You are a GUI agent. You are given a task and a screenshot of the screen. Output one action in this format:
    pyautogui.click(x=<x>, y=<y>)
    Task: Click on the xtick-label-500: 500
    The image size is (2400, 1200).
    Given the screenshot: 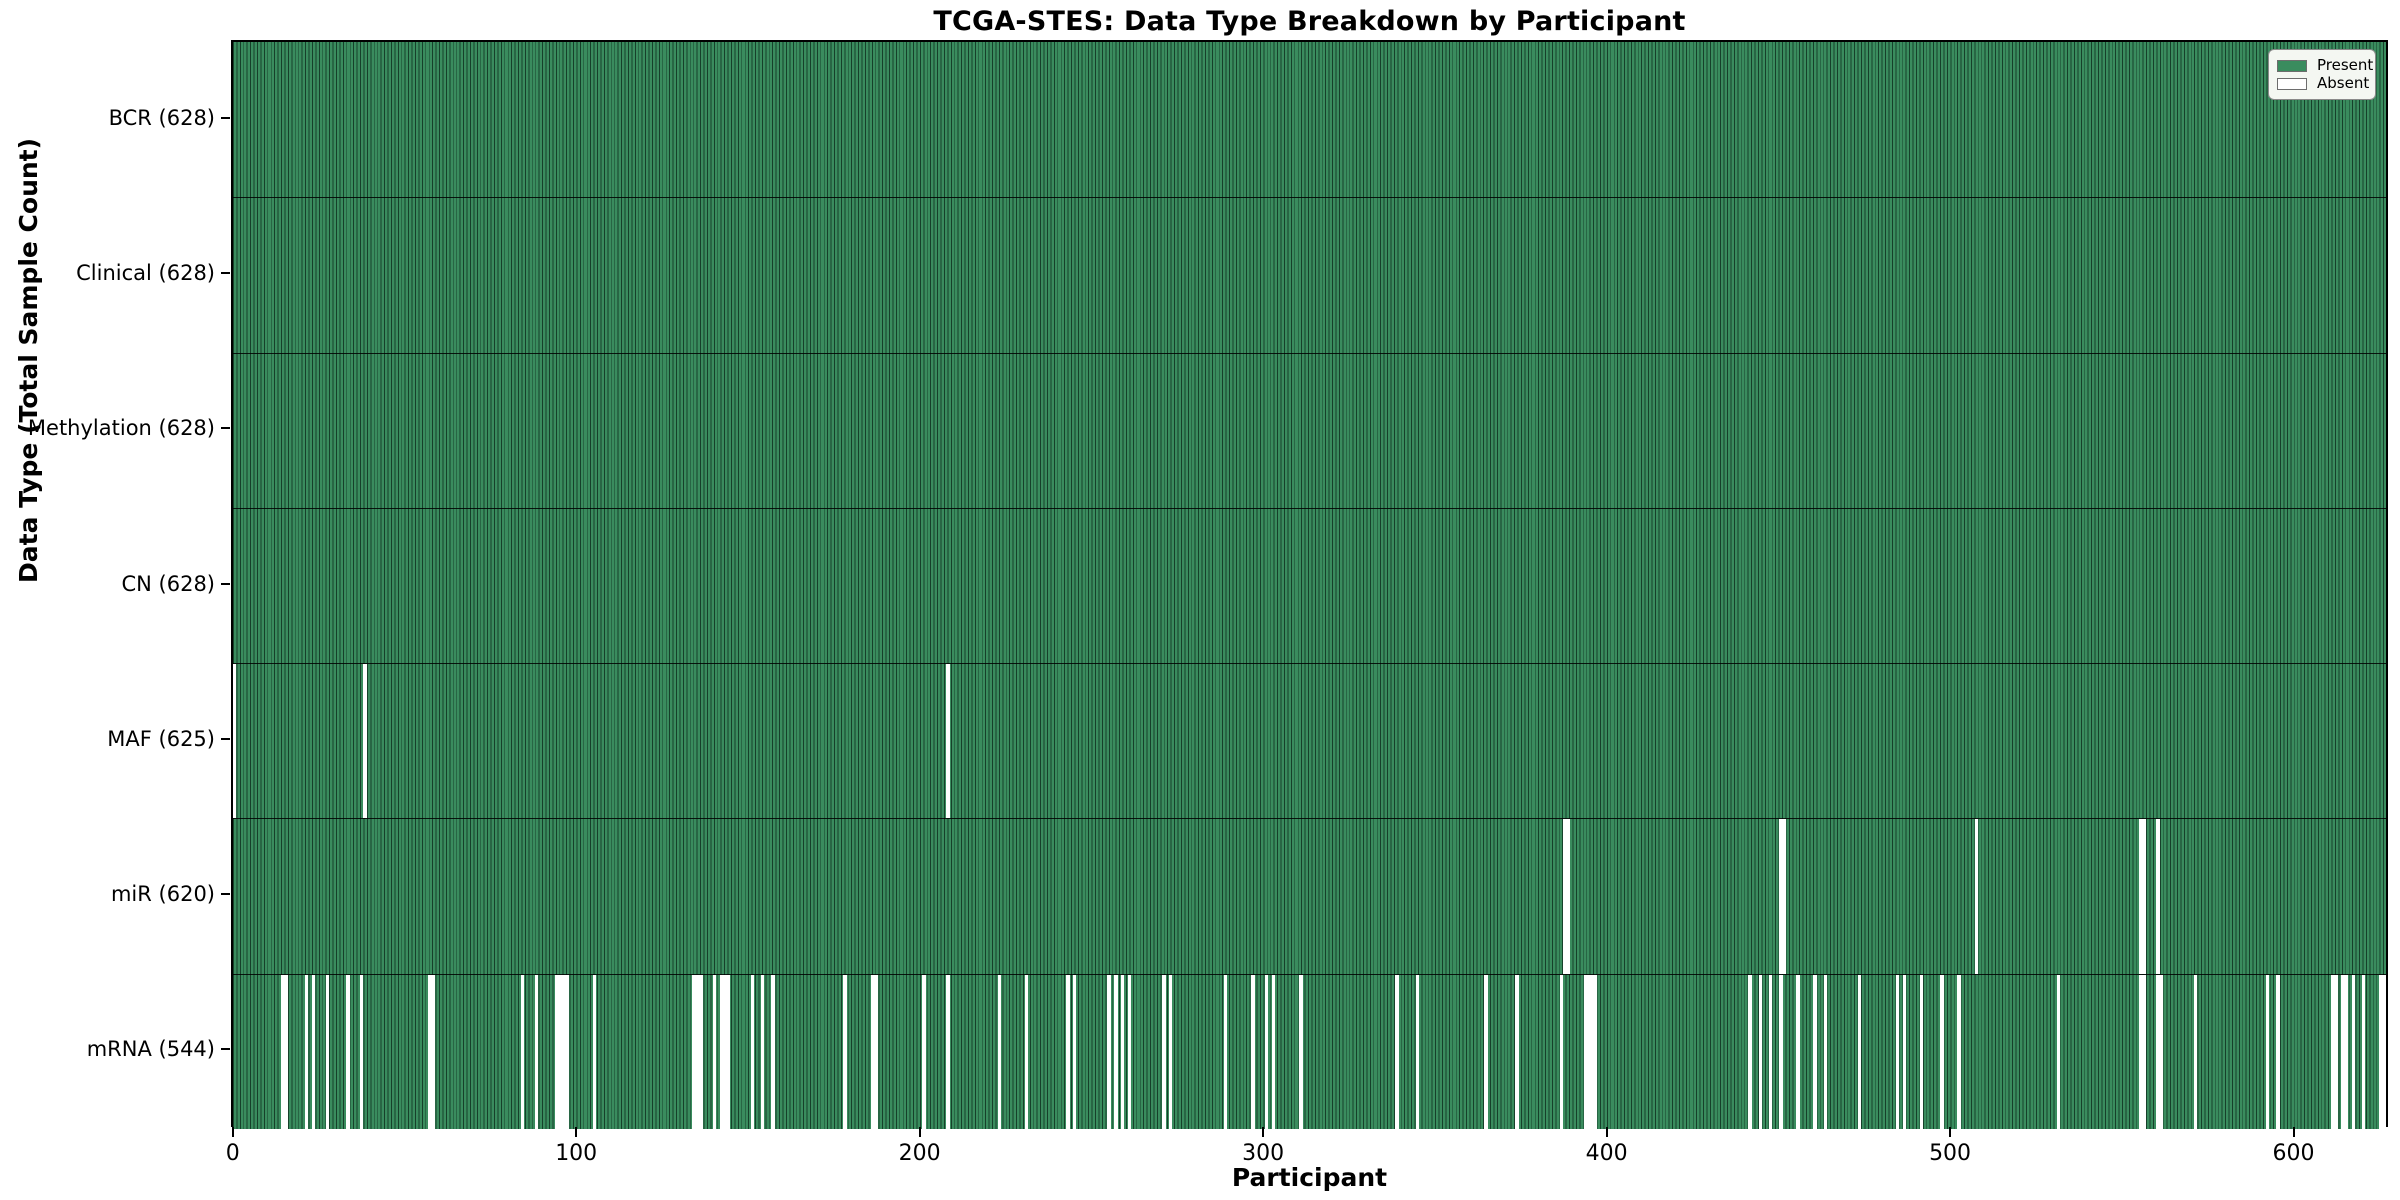 What is the action you would take?
    pyautogui.click(x=1950, y=1153)
    